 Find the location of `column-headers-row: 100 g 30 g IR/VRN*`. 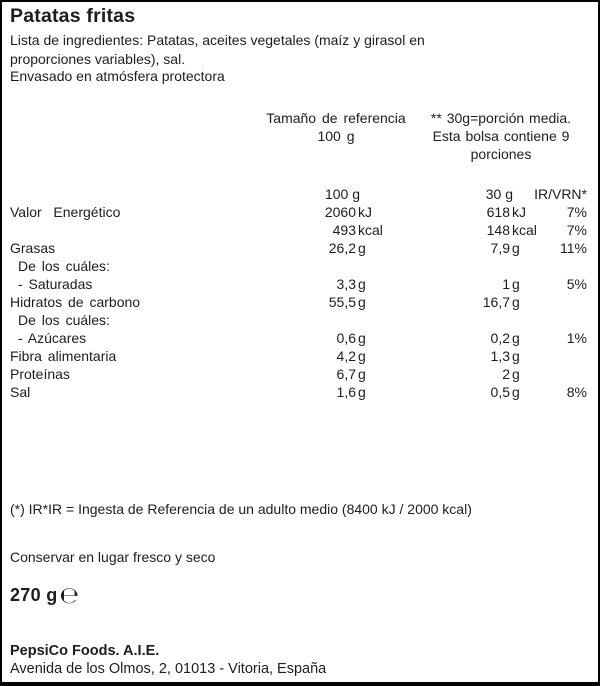

column-headers-row: 100 g 30 g IR/VRN* is located at coordinates (293, 194).